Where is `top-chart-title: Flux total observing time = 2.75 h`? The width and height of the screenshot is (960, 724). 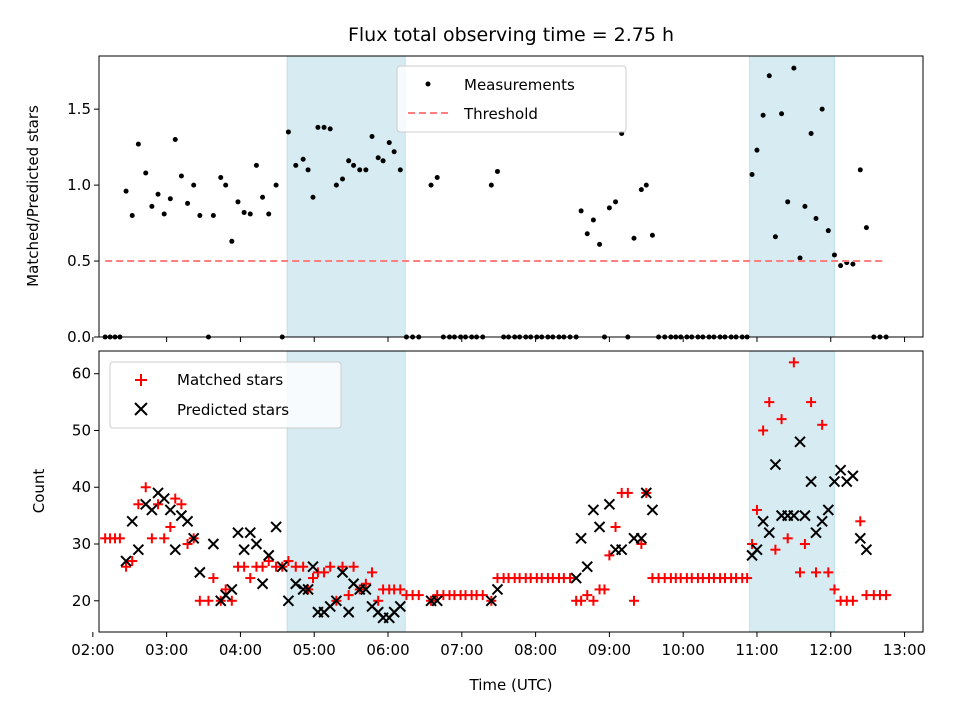
top-chart-title: Flux total observing time = 2.75 h is located at coordinates (511, 35).